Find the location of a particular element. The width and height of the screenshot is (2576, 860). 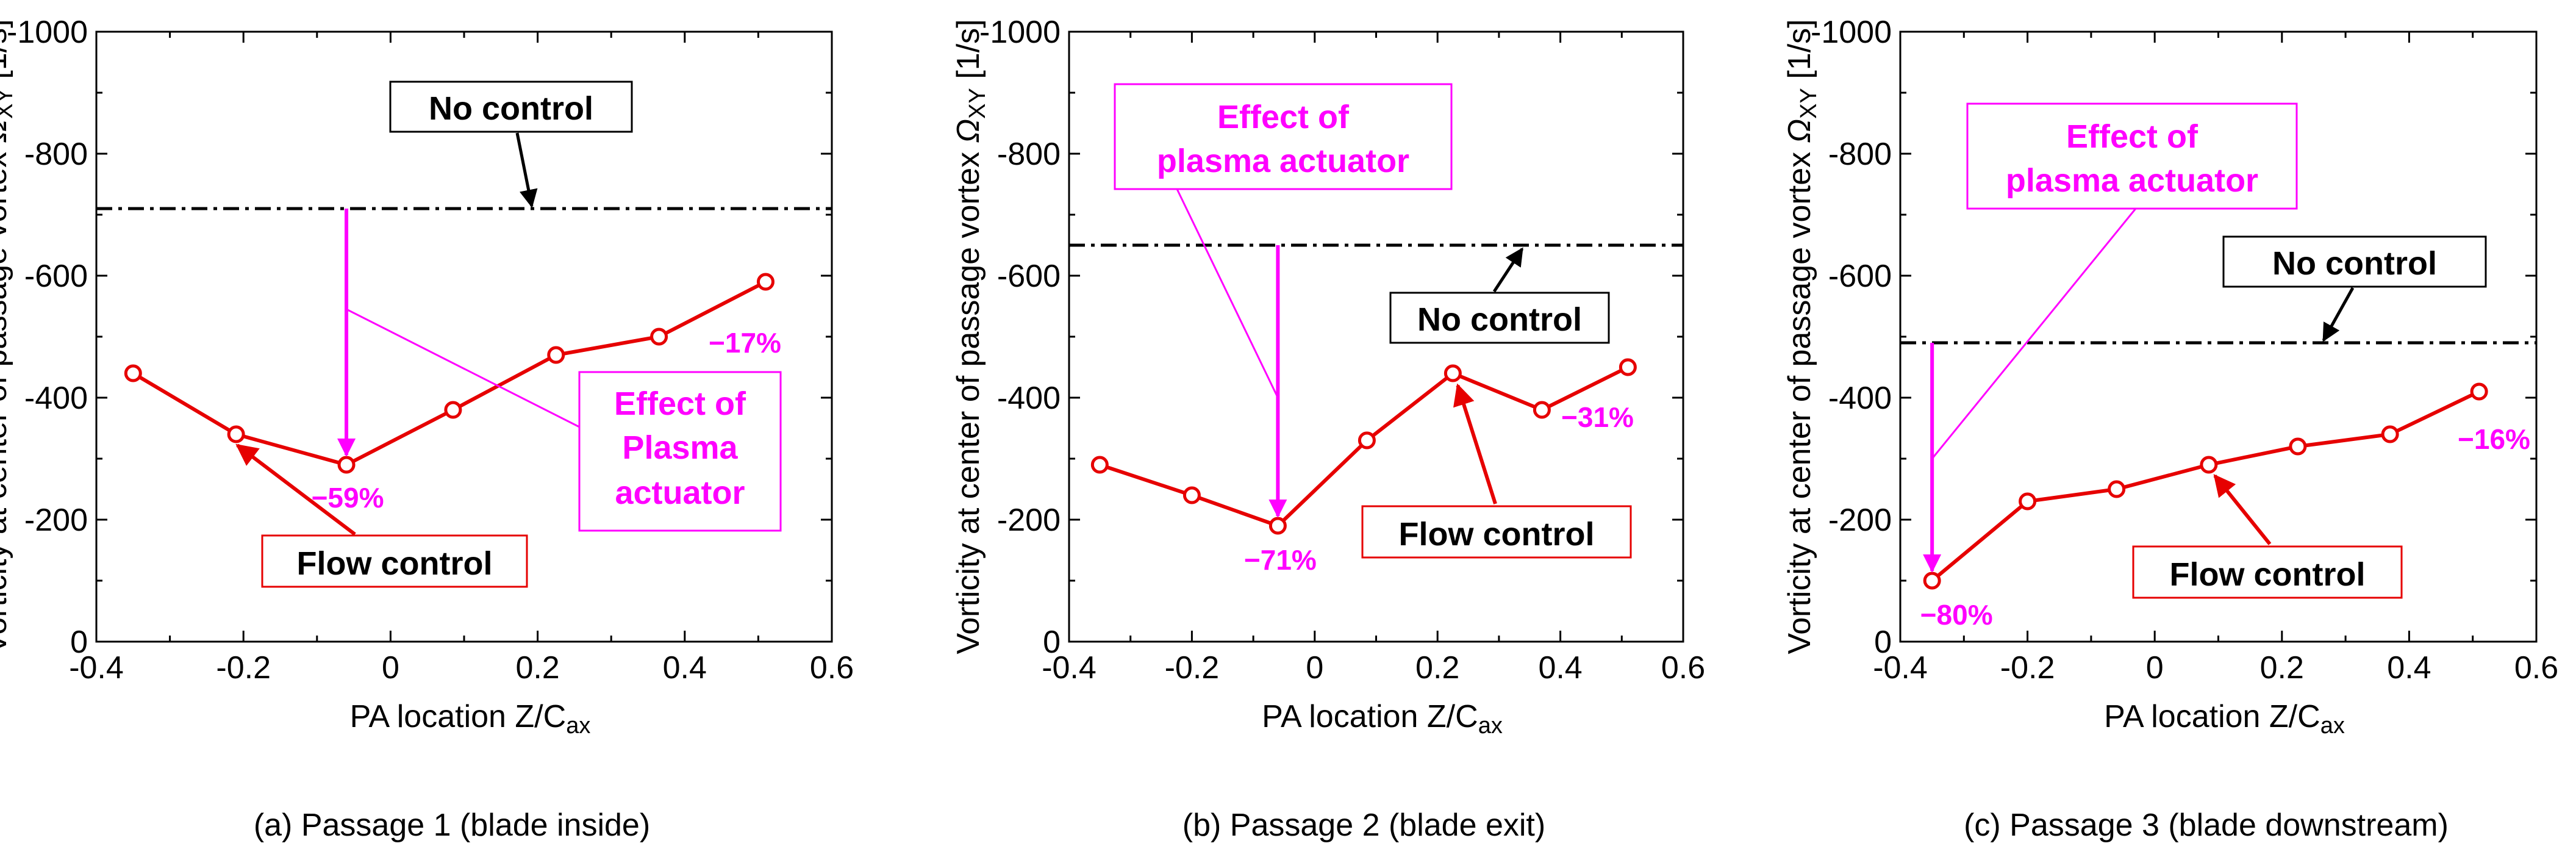

no-control-box is located at coordinates (2354, 261).